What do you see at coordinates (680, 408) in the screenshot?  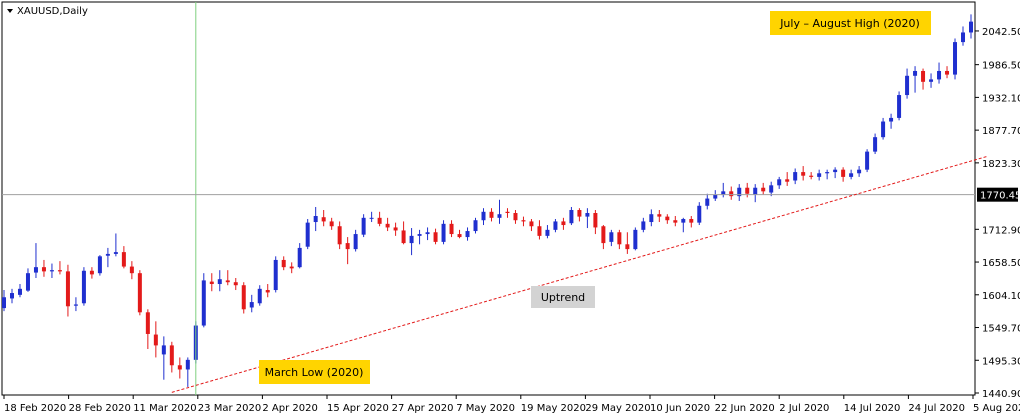 I see `x-tick-label: 10 Jun 2020` at bounding box center [680, 408].